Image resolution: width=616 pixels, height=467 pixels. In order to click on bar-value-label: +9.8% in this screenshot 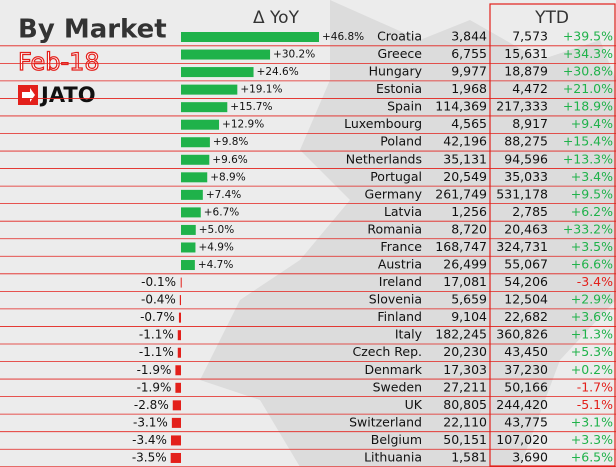, I will do `click(230, 142)`.